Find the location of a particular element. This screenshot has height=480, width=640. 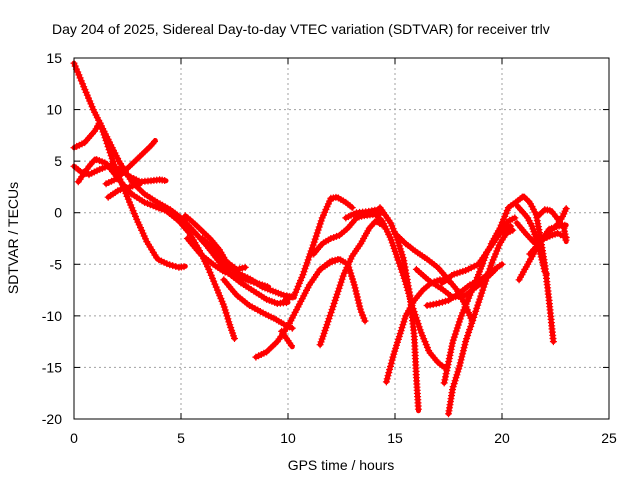

data-series-s12 is located at coordinates (286, 338).